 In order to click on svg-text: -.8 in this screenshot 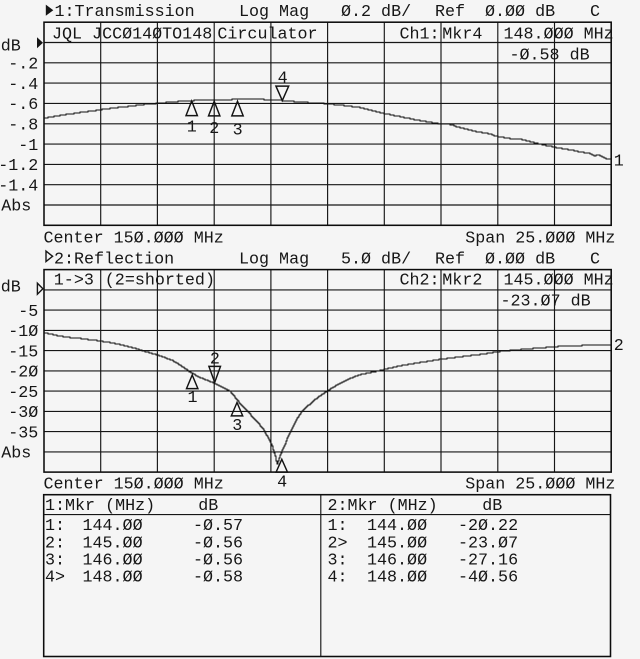, I will do `click(23, 126)`.